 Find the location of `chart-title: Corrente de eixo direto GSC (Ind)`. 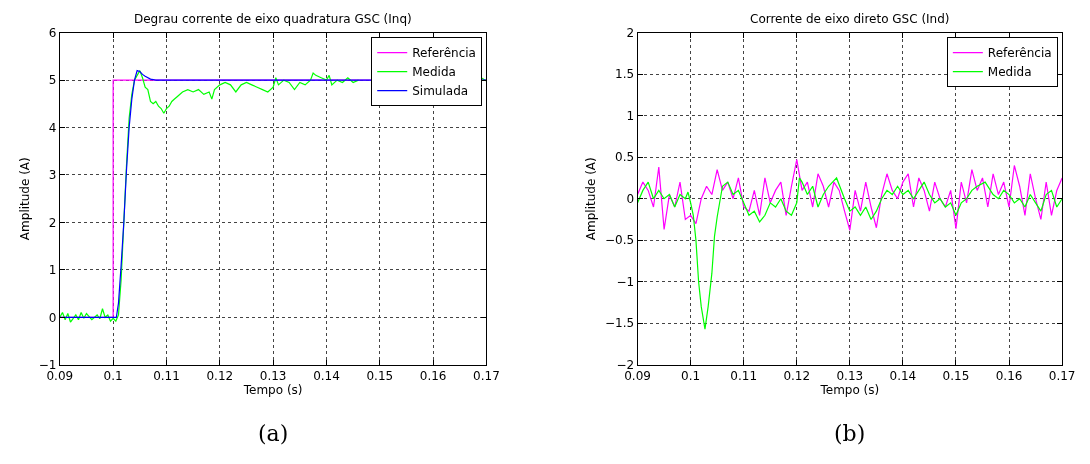

chart-title: Corrente de eixo direto GSC (Ind) is located at coordinates (850, 19).